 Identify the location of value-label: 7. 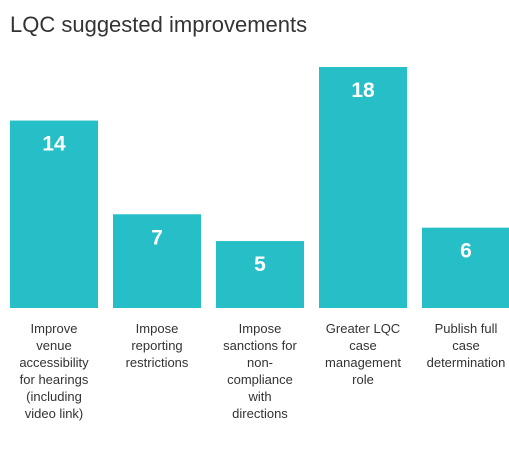
(157, 237).